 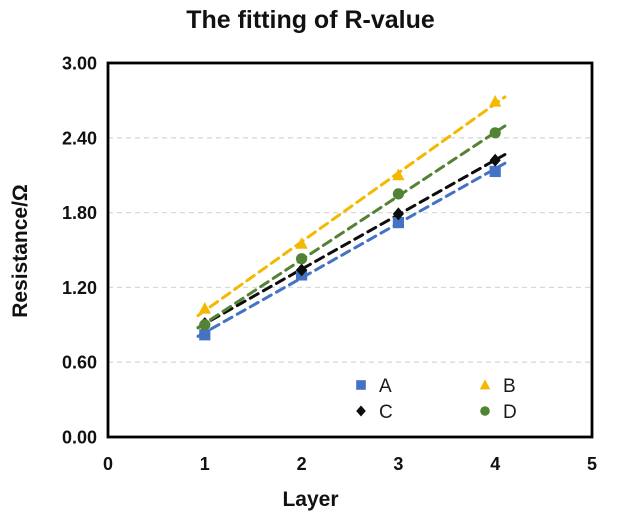 I want to click on x-tick-0: 0, so click(x=108, y=464).